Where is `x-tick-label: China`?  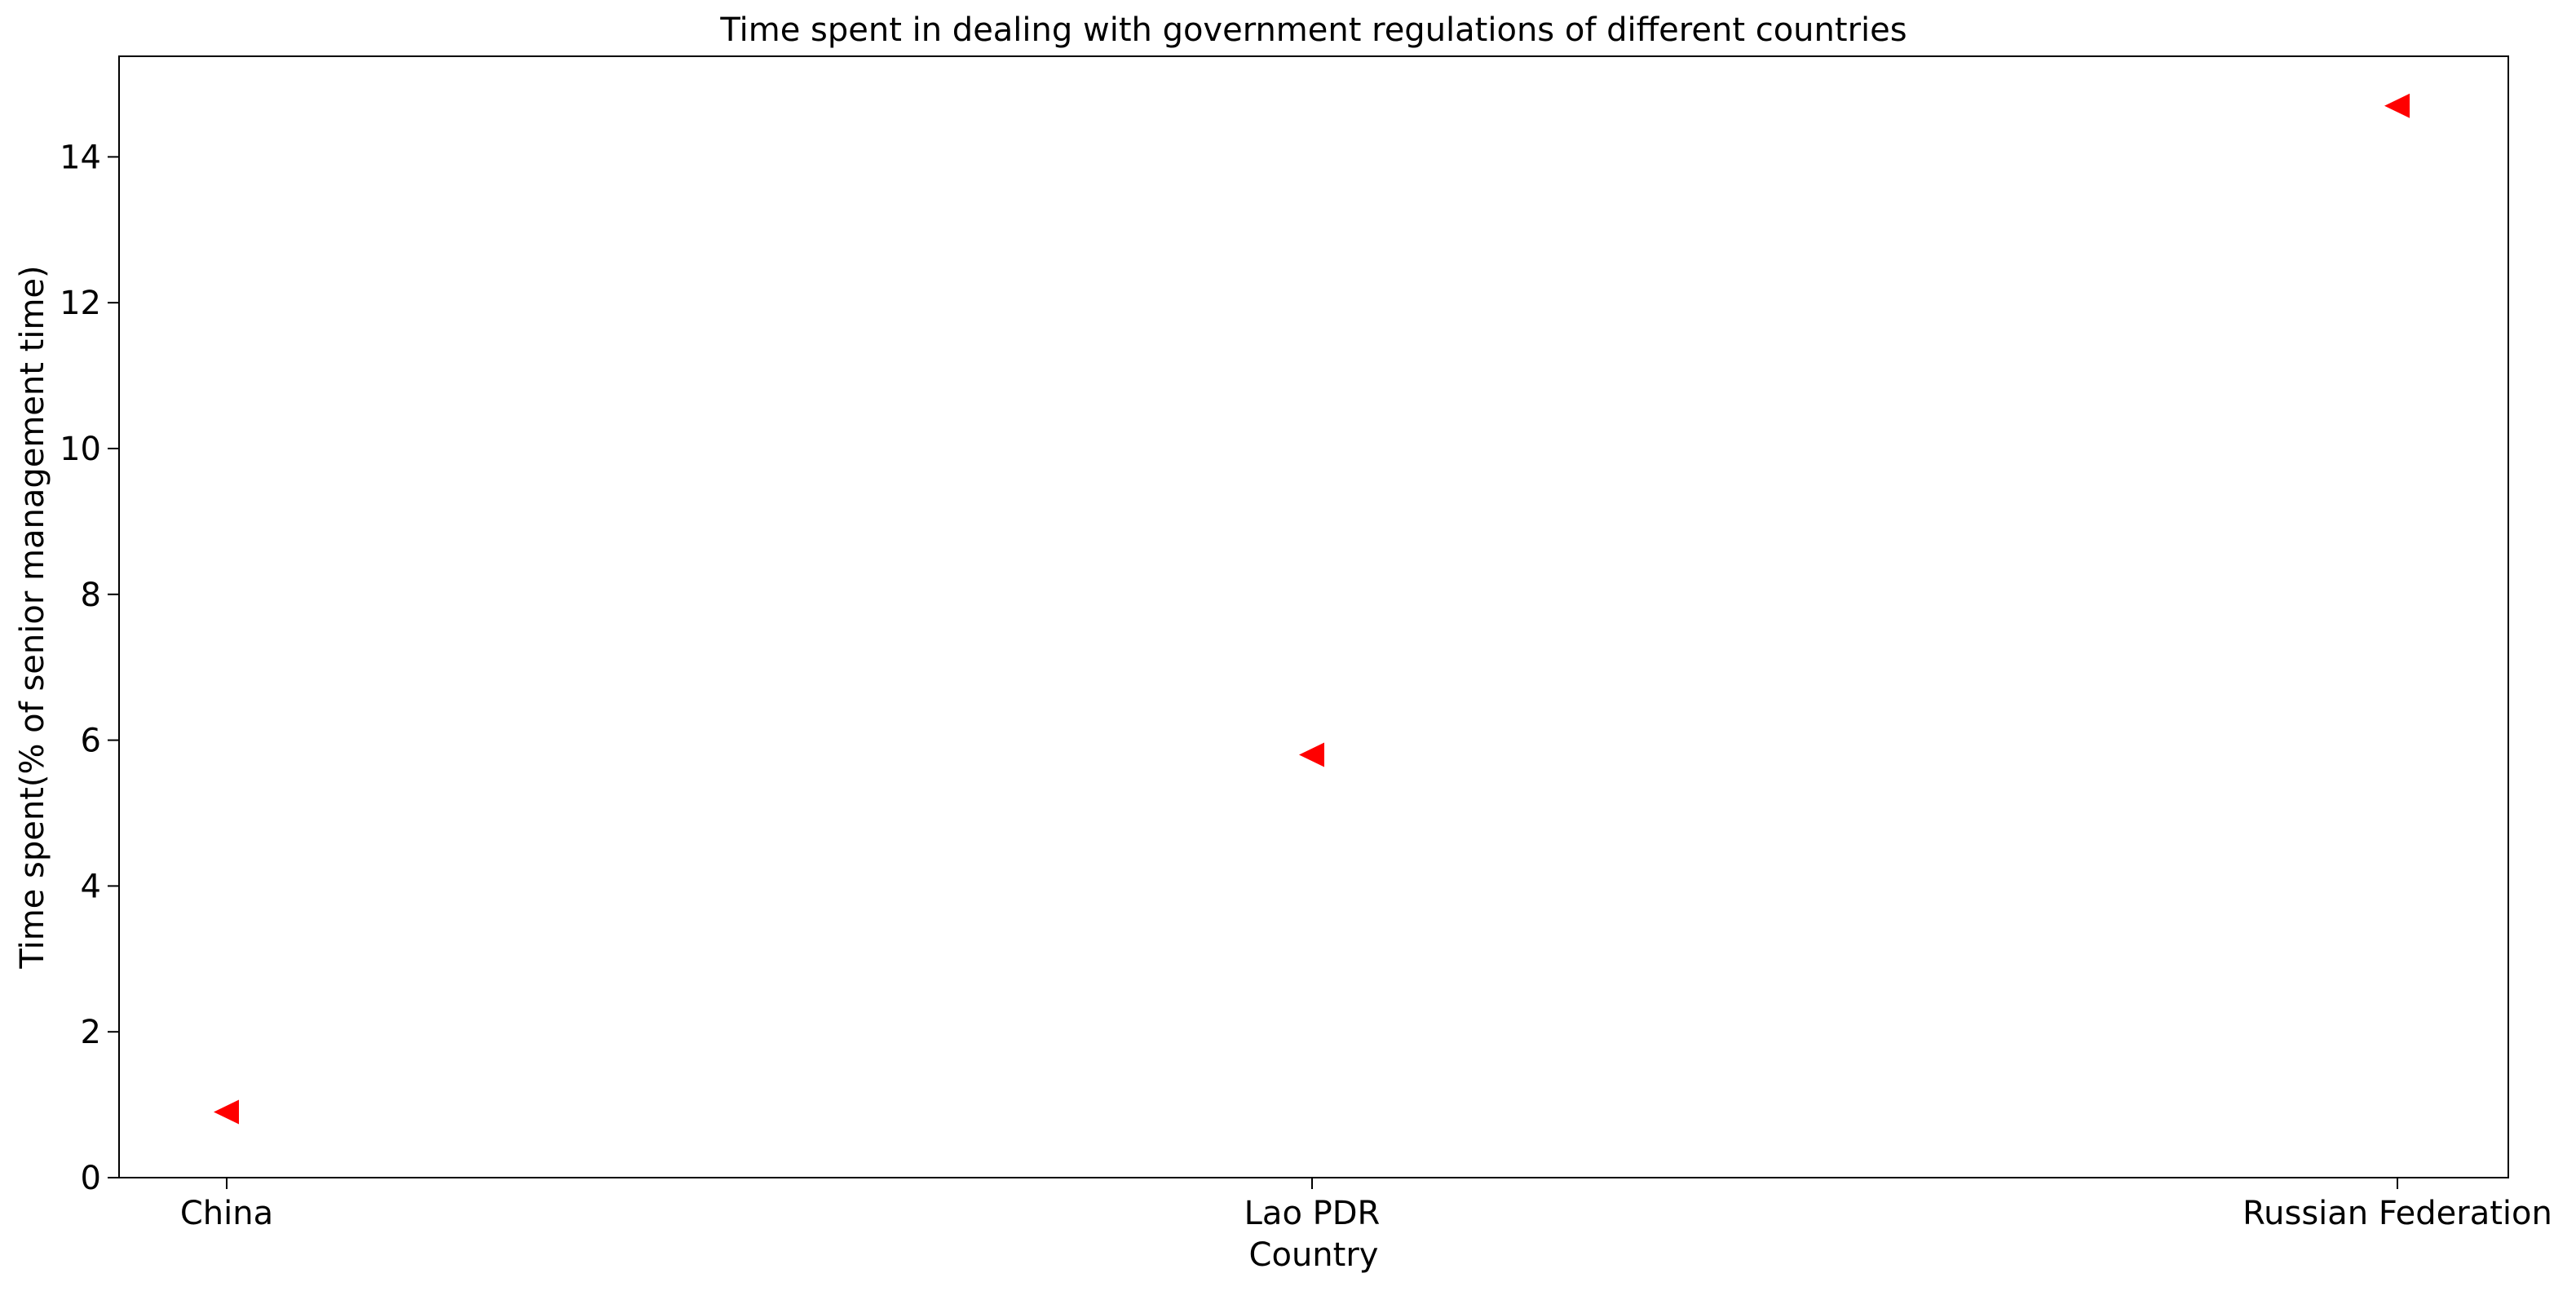
x-tick-label: China is located at coordinates (227, 1213).